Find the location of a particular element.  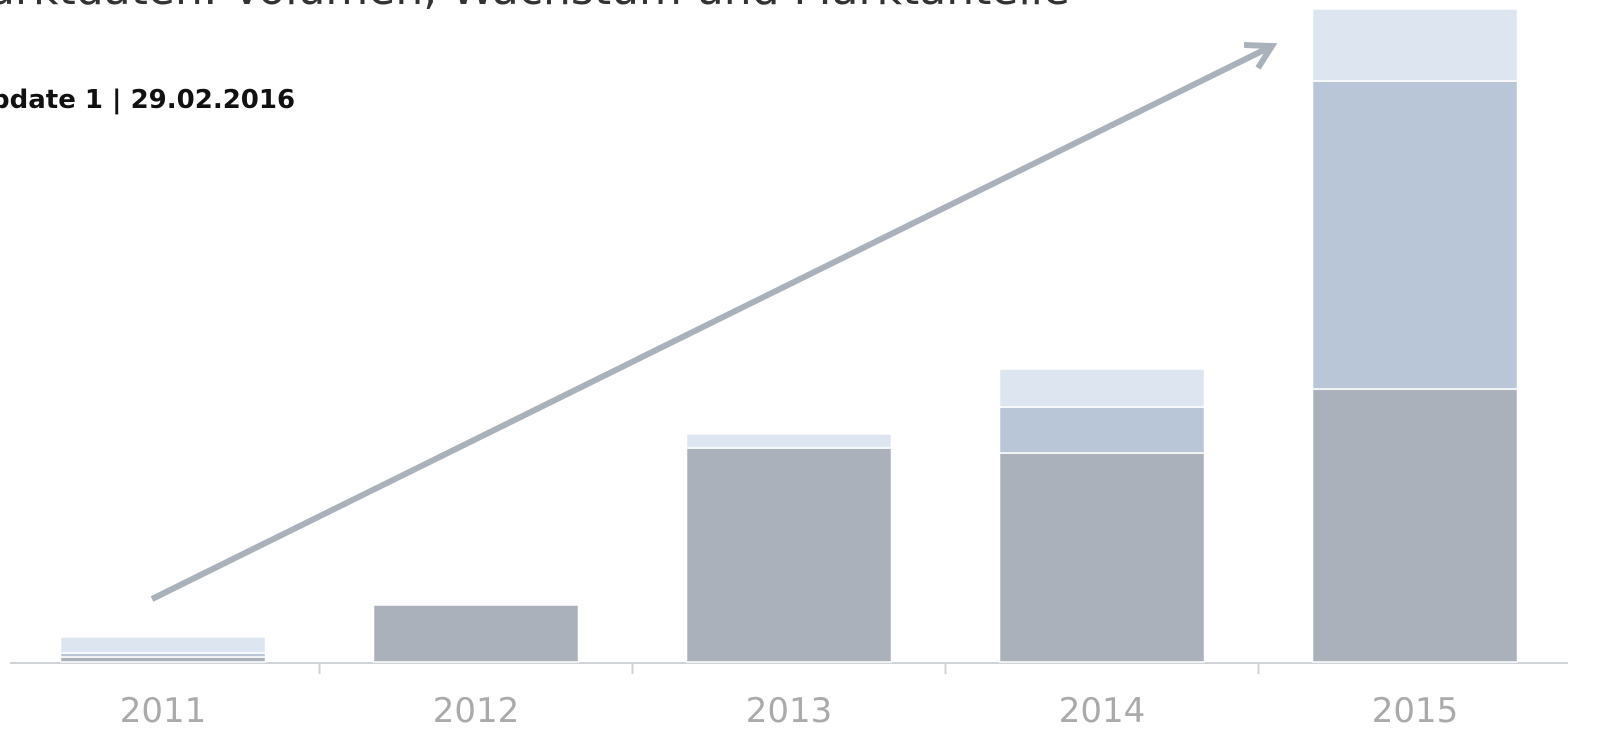

arrow-head is located at coordinates (1260, 56).